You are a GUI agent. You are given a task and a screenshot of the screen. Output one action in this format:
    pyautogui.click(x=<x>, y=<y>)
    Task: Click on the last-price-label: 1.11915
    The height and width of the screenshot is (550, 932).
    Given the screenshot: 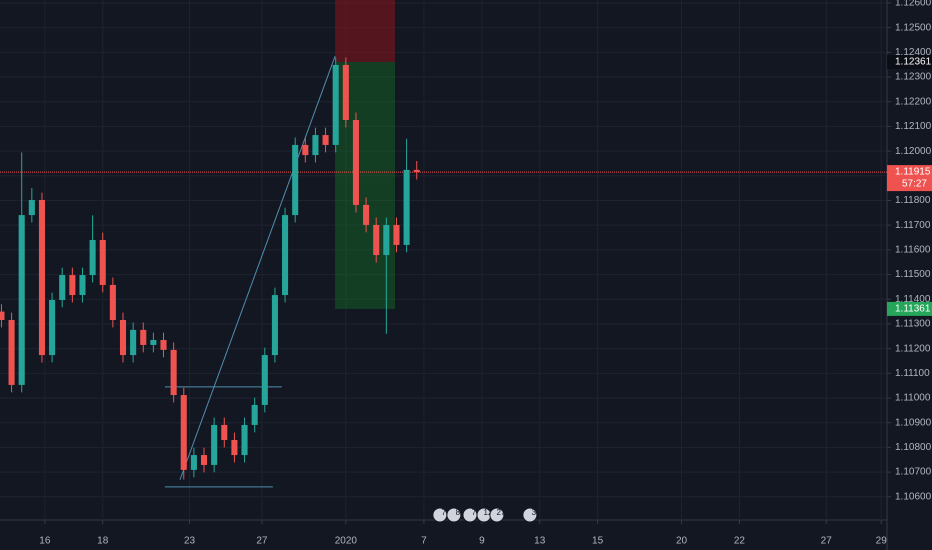 What is the action you would take?
    pyautogui.click(x=913, y=172)
    